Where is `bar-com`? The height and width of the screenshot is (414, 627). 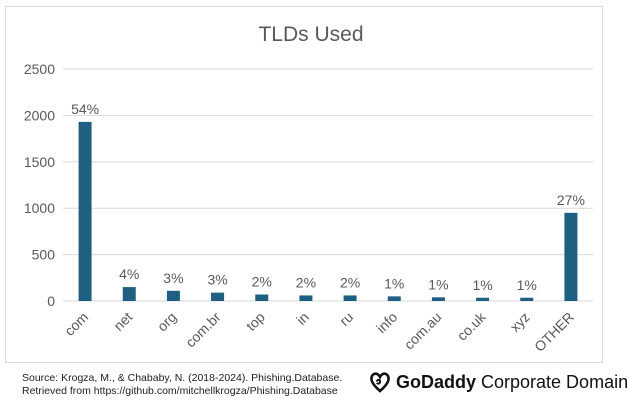 bar-com is located at coordinates (85, 211).